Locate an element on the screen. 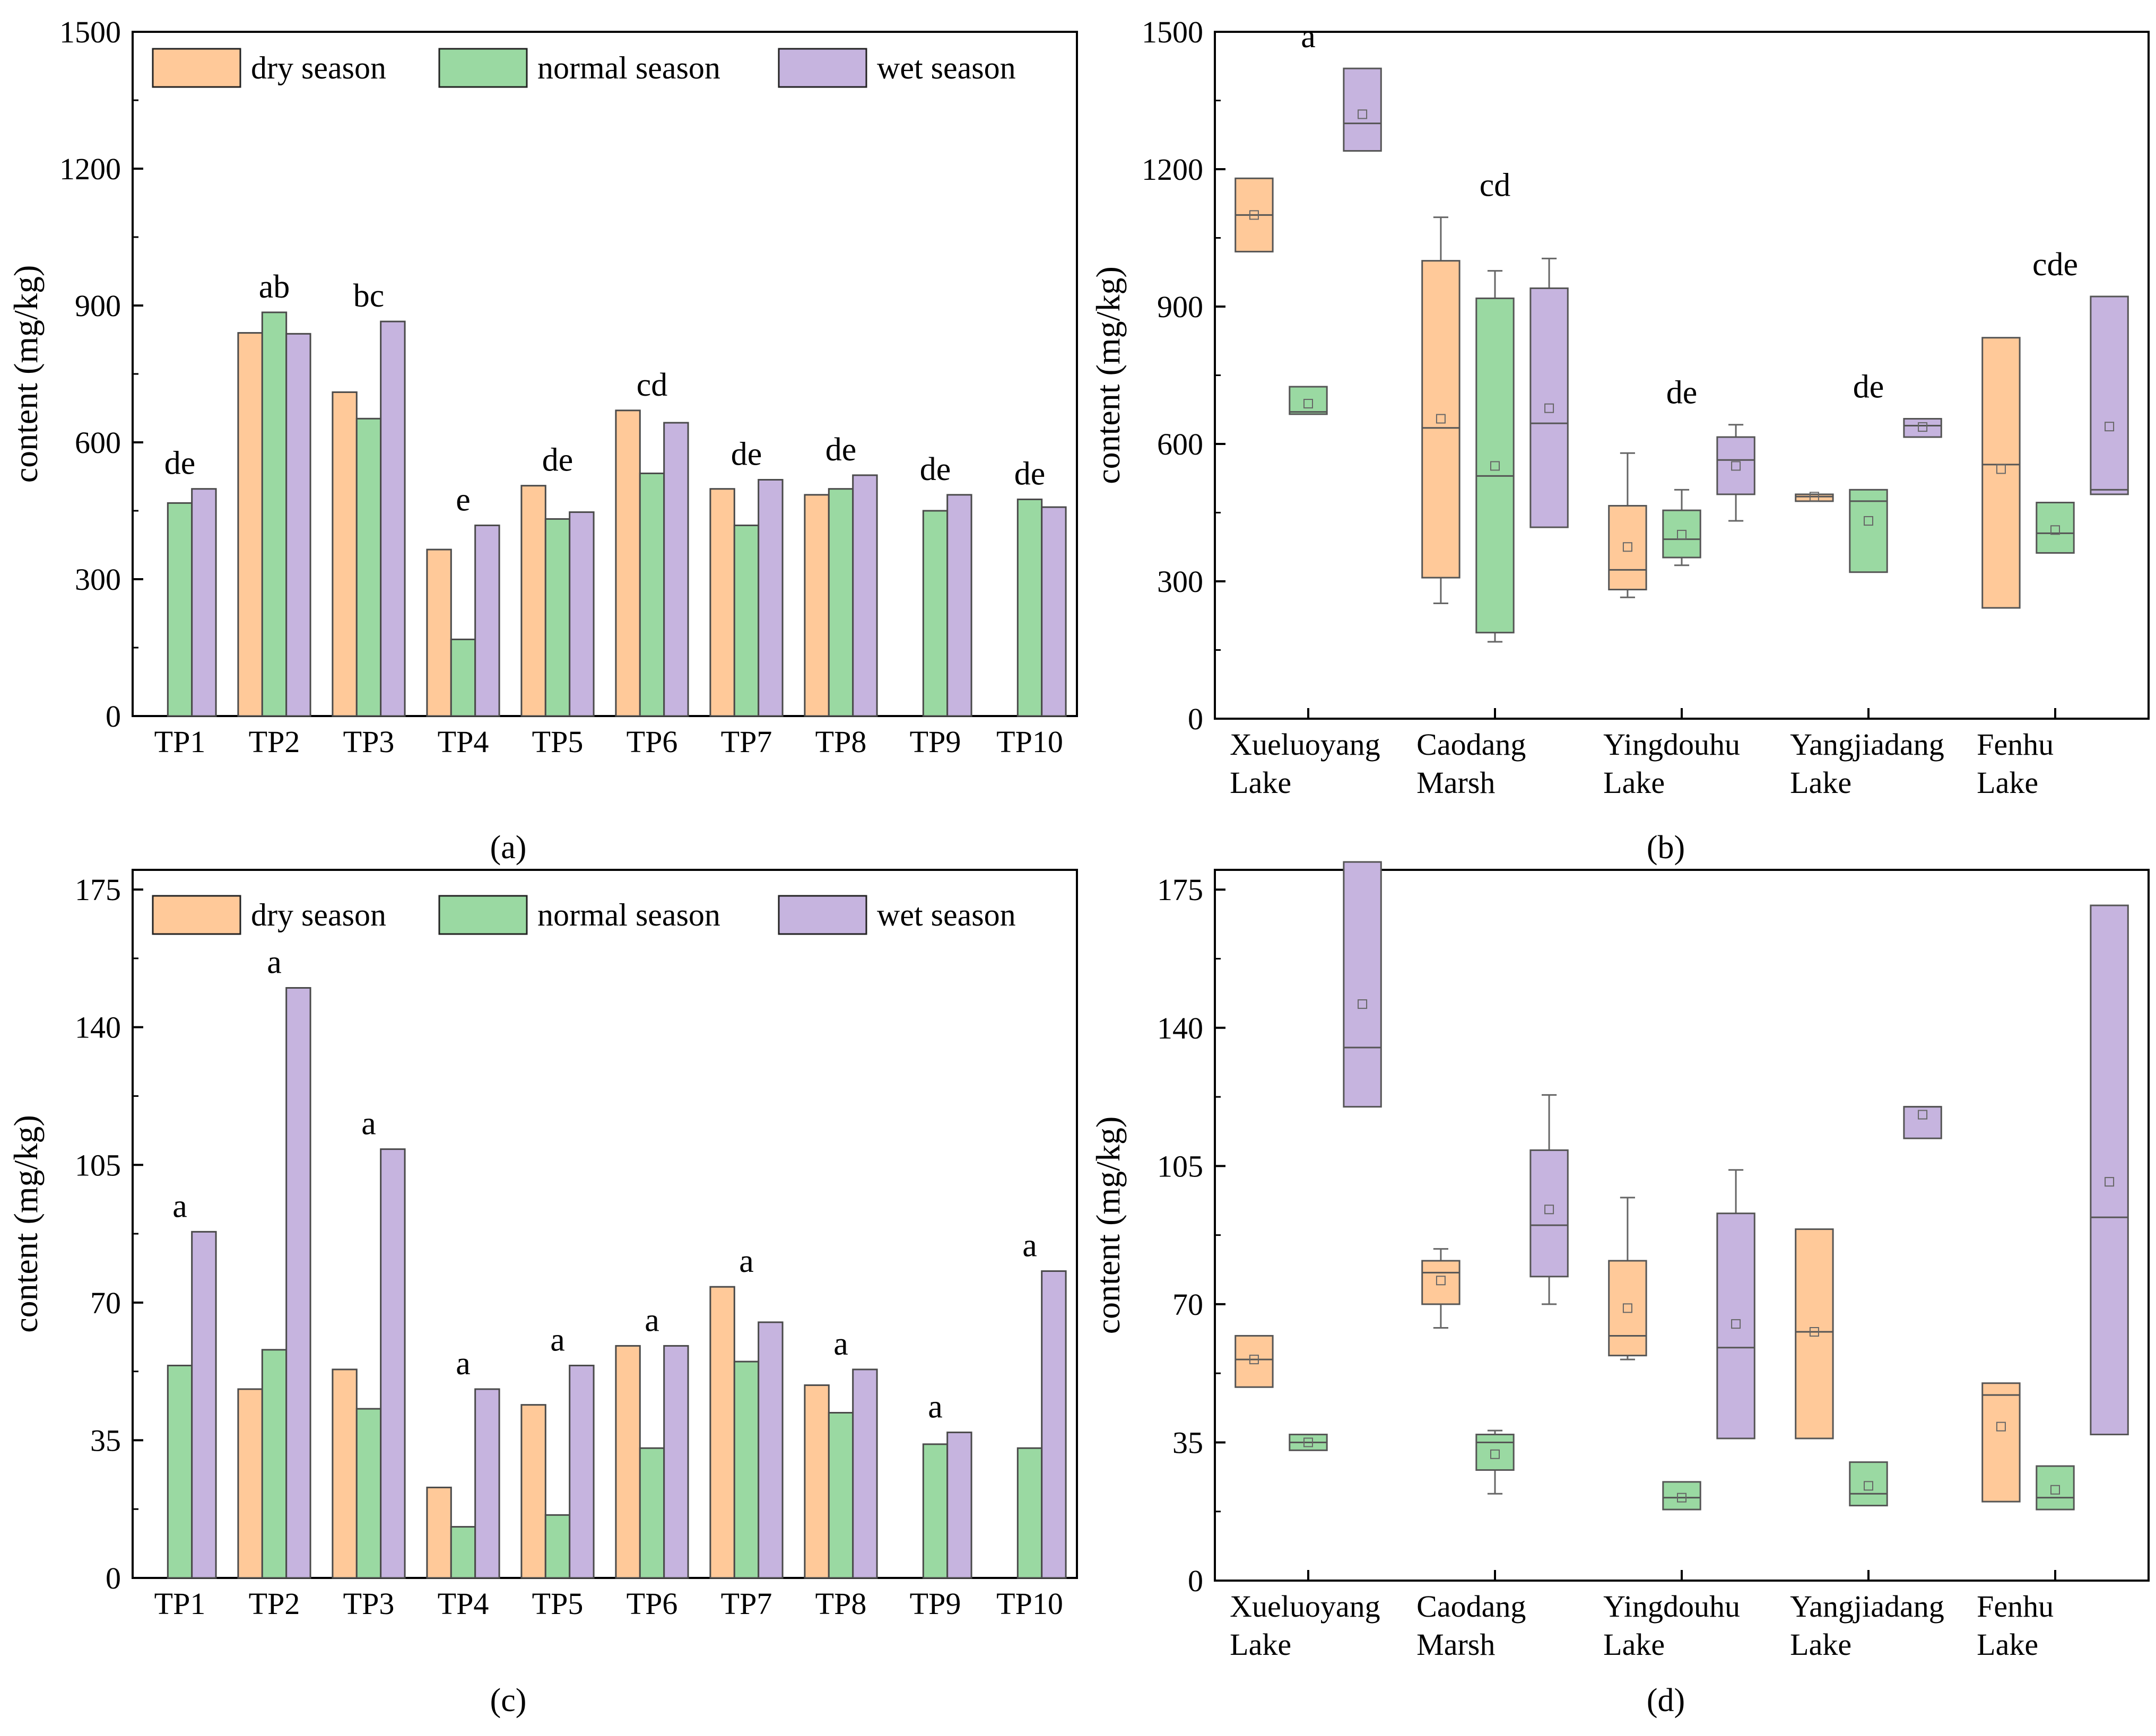 Image resolution: width=2156 pixels, height=1736 pixels. legend-label-wet: wet season is located at coordinates (946, 67).